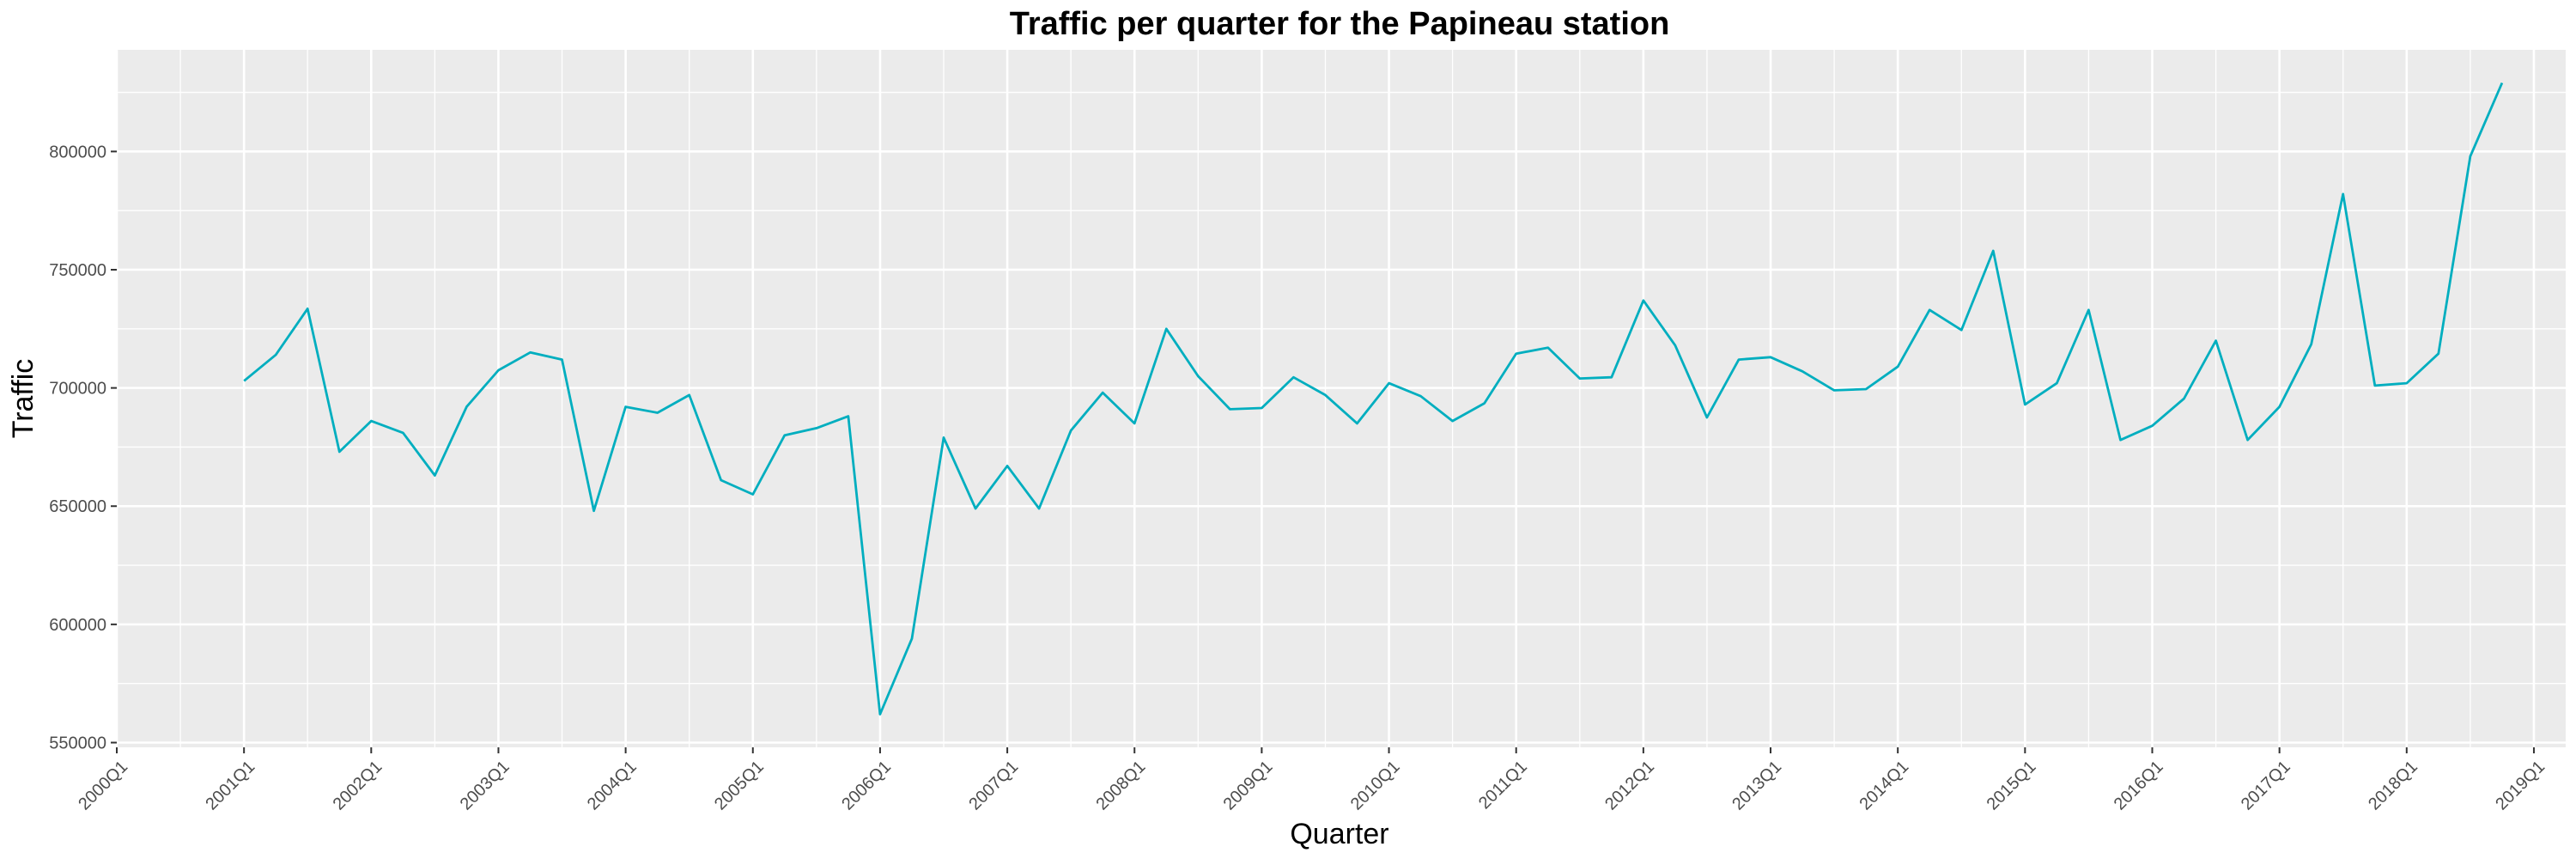 The width and height of the screenshot is (2576, 859). Describe the element at coordinates (1248, 786) in the screenshot. I see `x-tick-label: 2009Q1` at that location.